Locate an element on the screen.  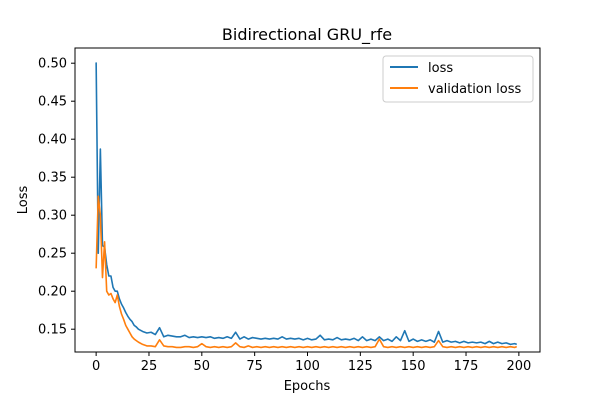
y-tick-label: 0.35 is located at coordinates (52, 178).